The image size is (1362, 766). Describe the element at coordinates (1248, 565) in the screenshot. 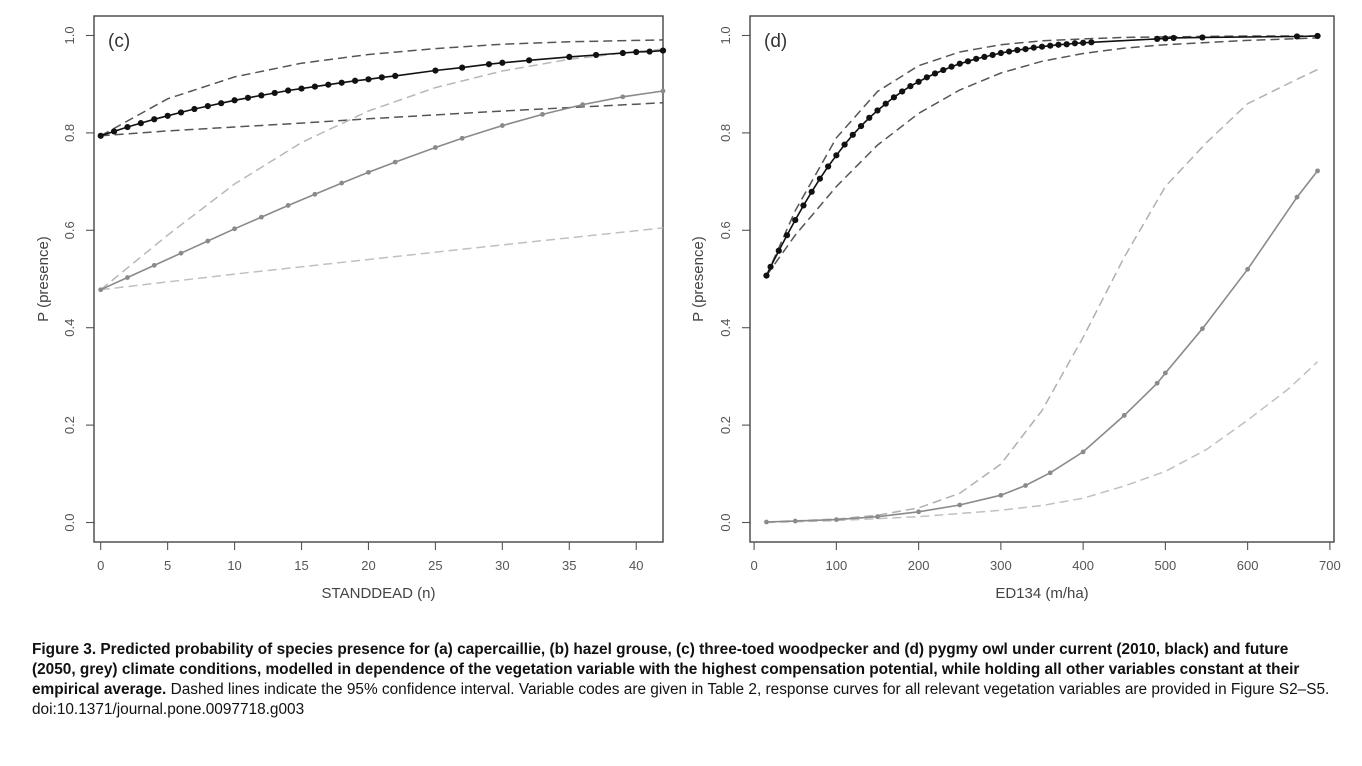

I see `x-tick-label: 600` at that location.